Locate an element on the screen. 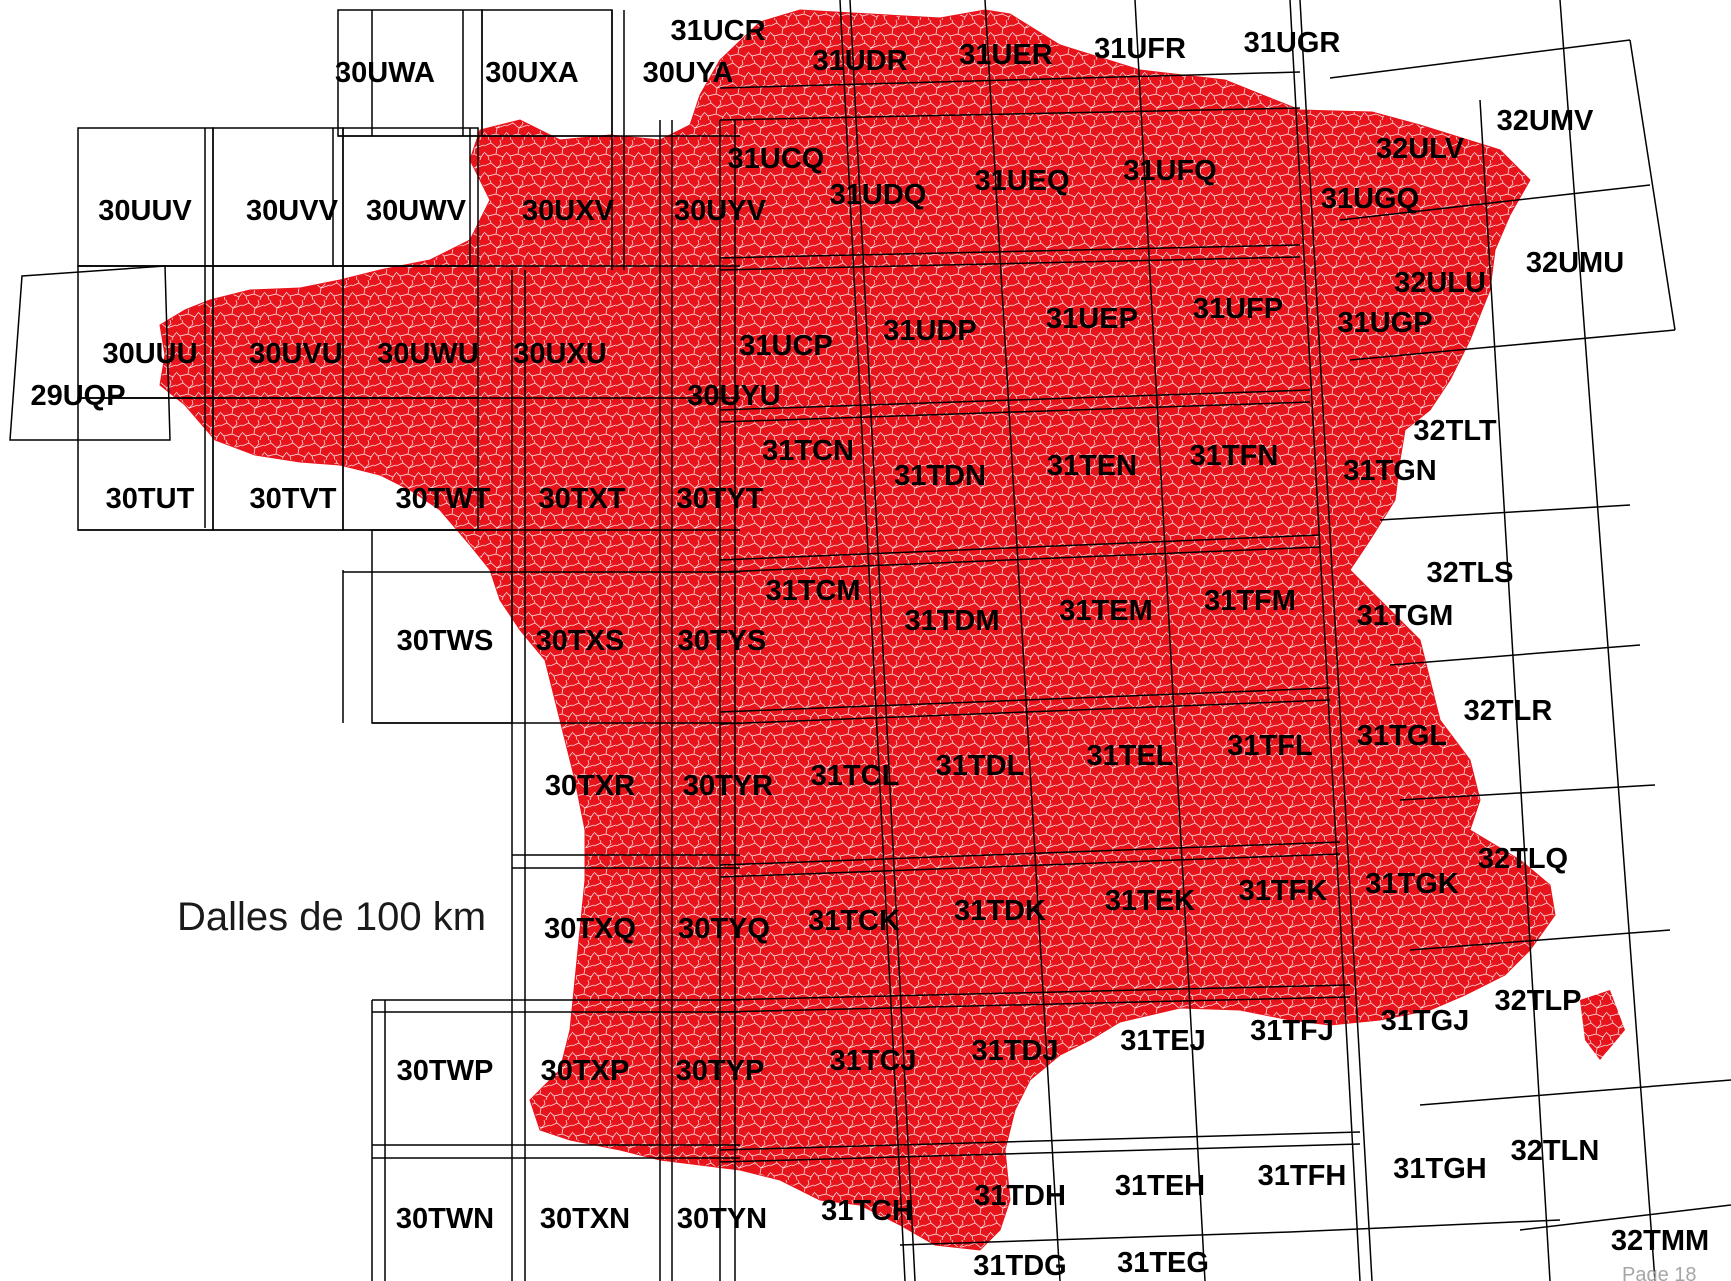 This screenshot has height=1281, width=1731. tile-label-31ugq: 31UGQ is located at coordinates (1370, 199).